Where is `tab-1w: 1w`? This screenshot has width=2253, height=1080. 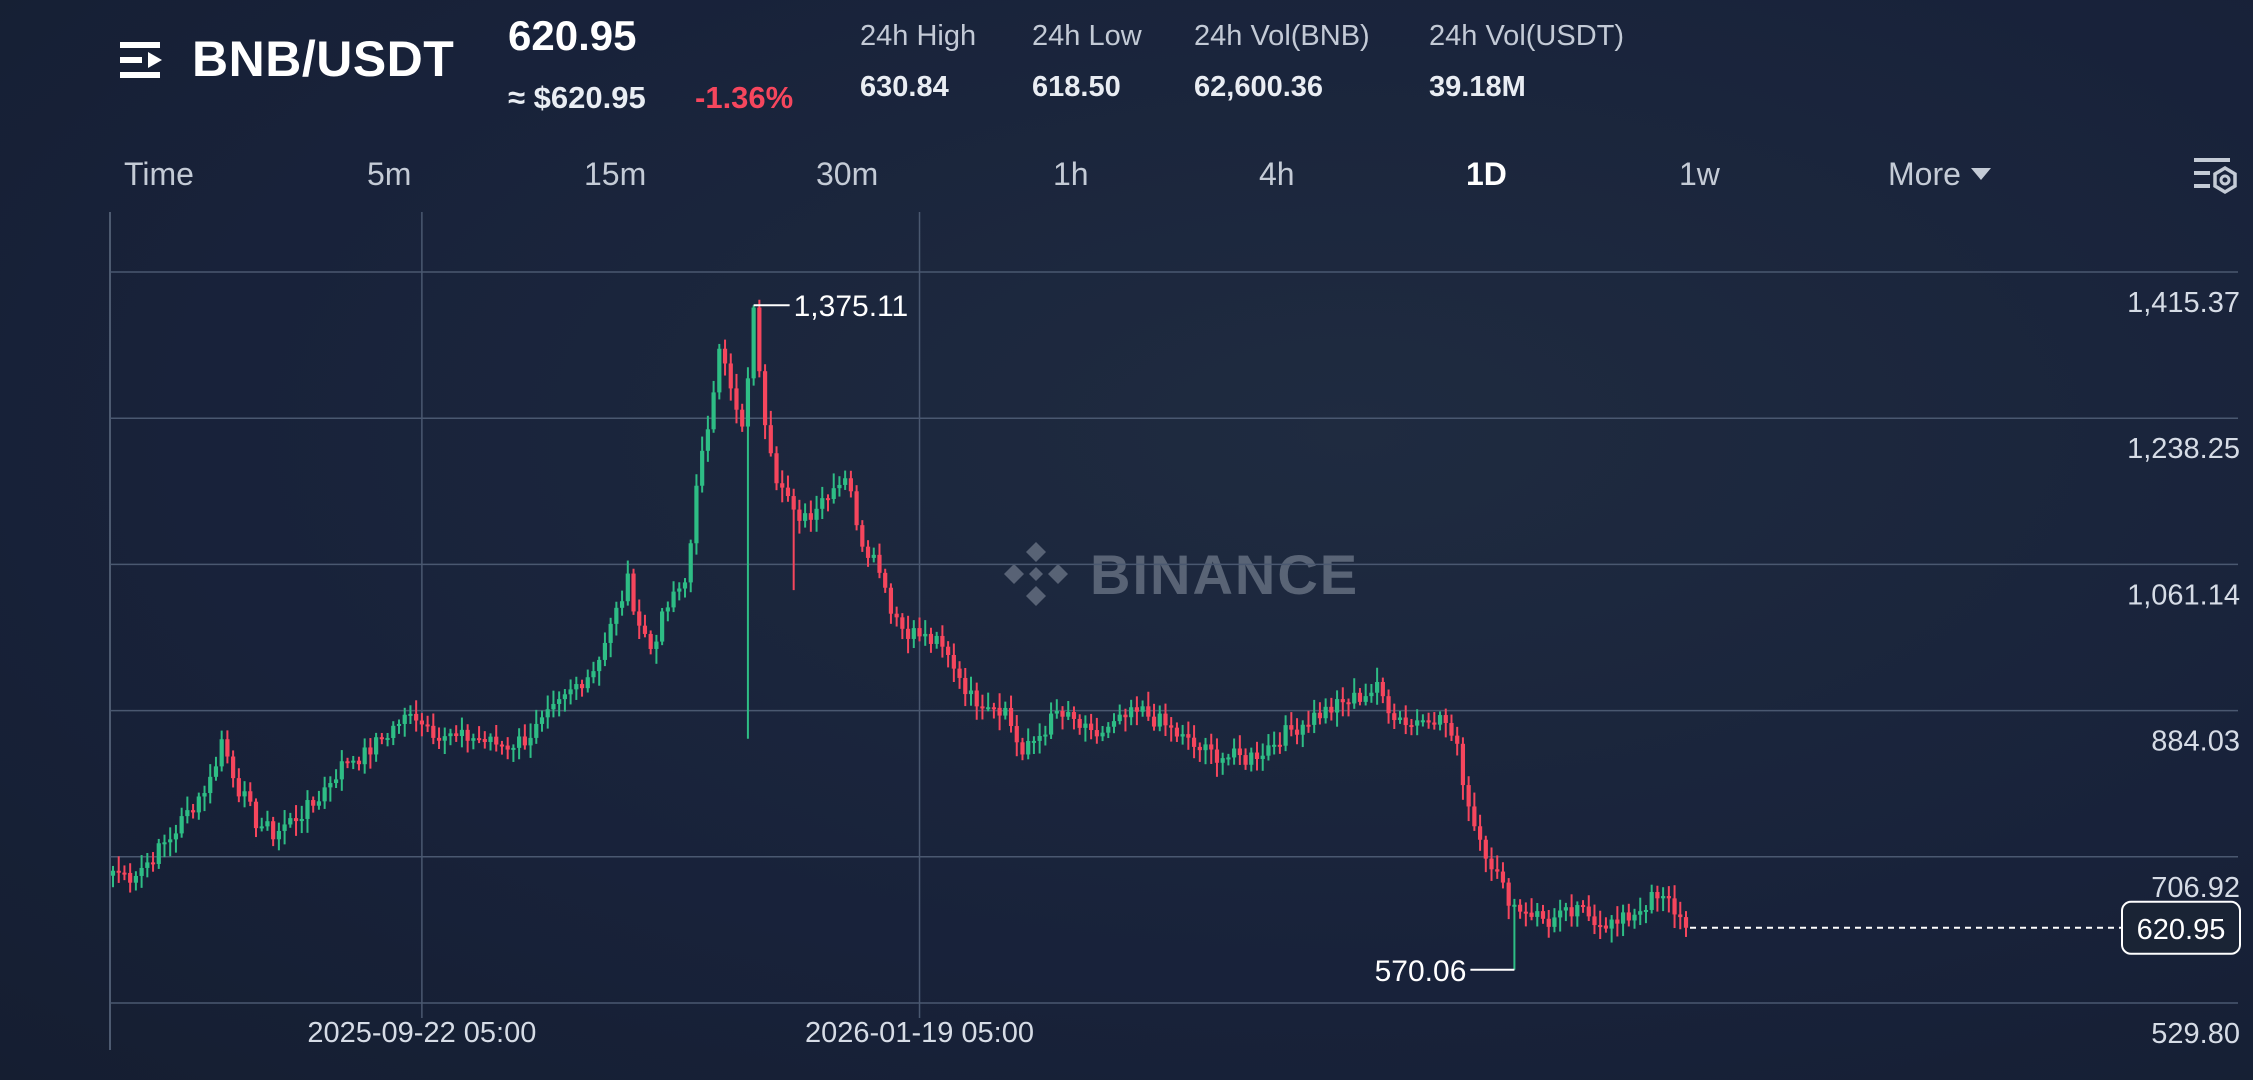
tab-1w: 1w is located at coordinates (1699, 174).